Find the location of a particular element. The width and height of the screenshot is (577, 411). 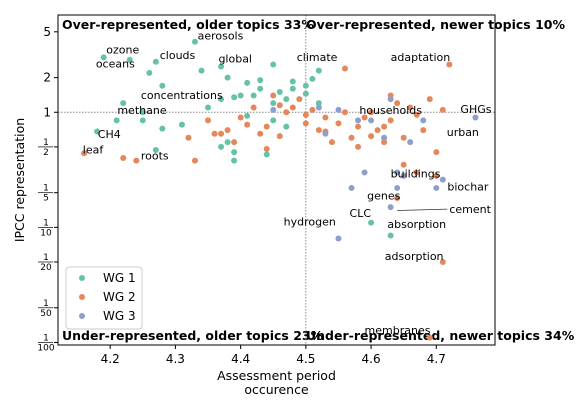

annotation-absorption: absorption is located at coordinates (416, 224).